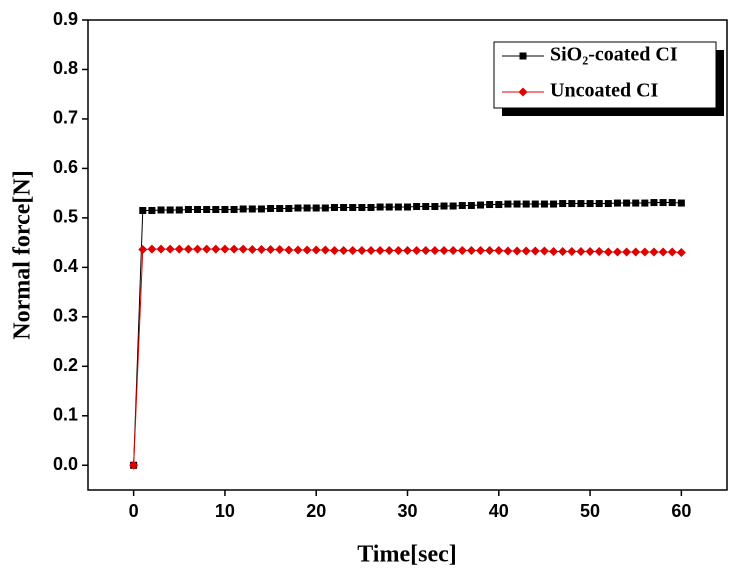  I want to click on x-axis-label: Time[sec], so click(407, 555).